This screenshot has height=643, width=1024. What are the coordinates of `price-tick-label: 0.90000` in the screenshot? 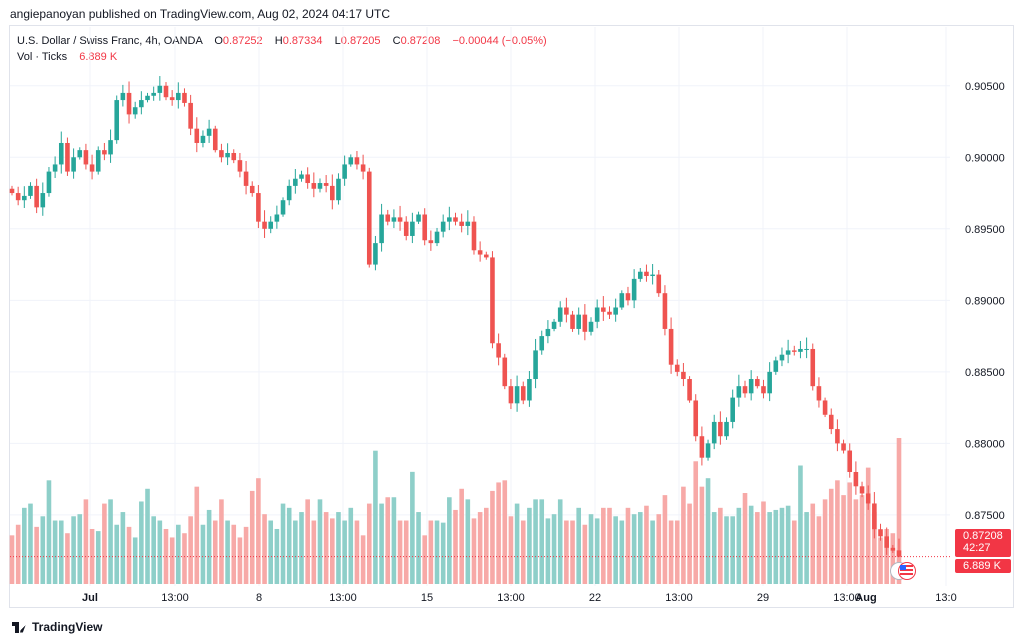 It's located at (985, 158).